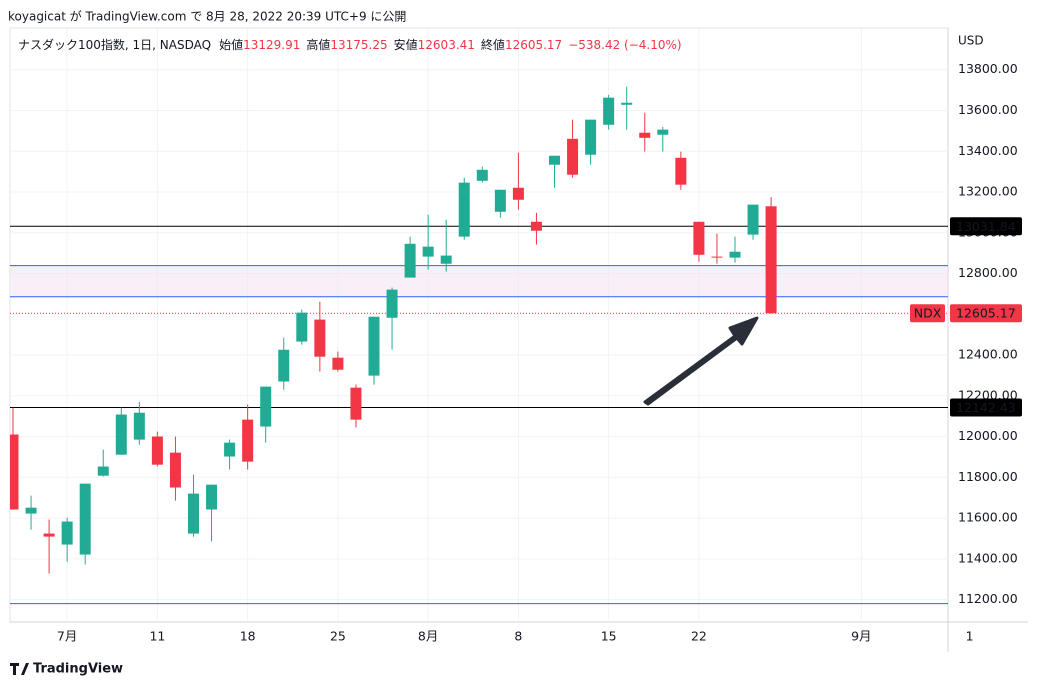  Describe the element at coordinates (609, 636) in the screenshot. I see `x-tick-label: 15` at that location.